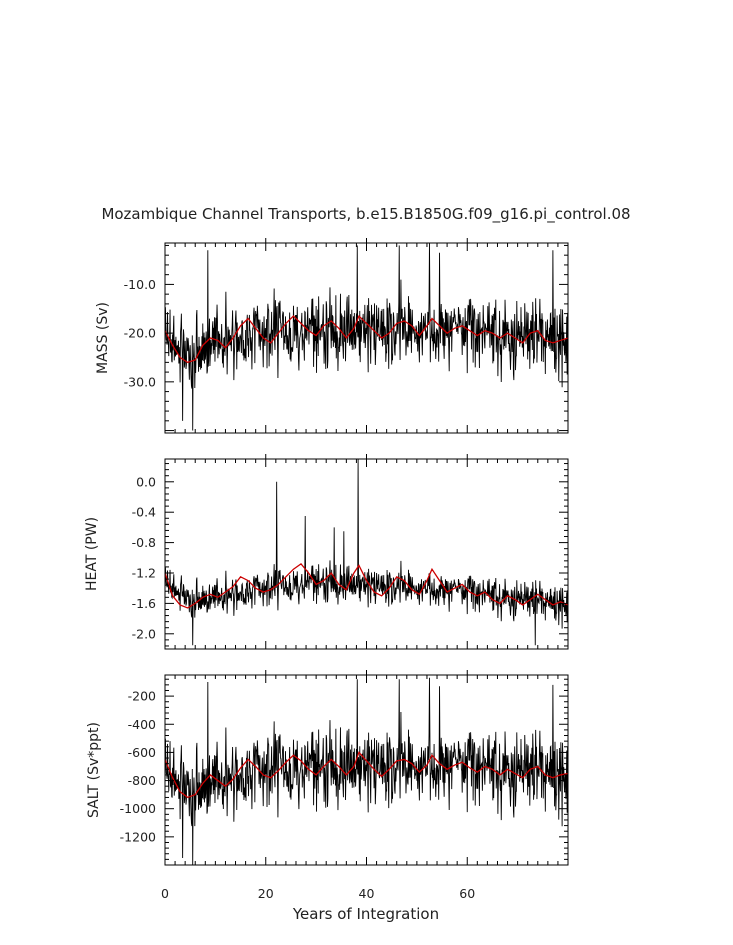 The height and width of the screenshot is (945, 733). I want to click on heat-y-tick-label: -1.2, so click(144, 573).